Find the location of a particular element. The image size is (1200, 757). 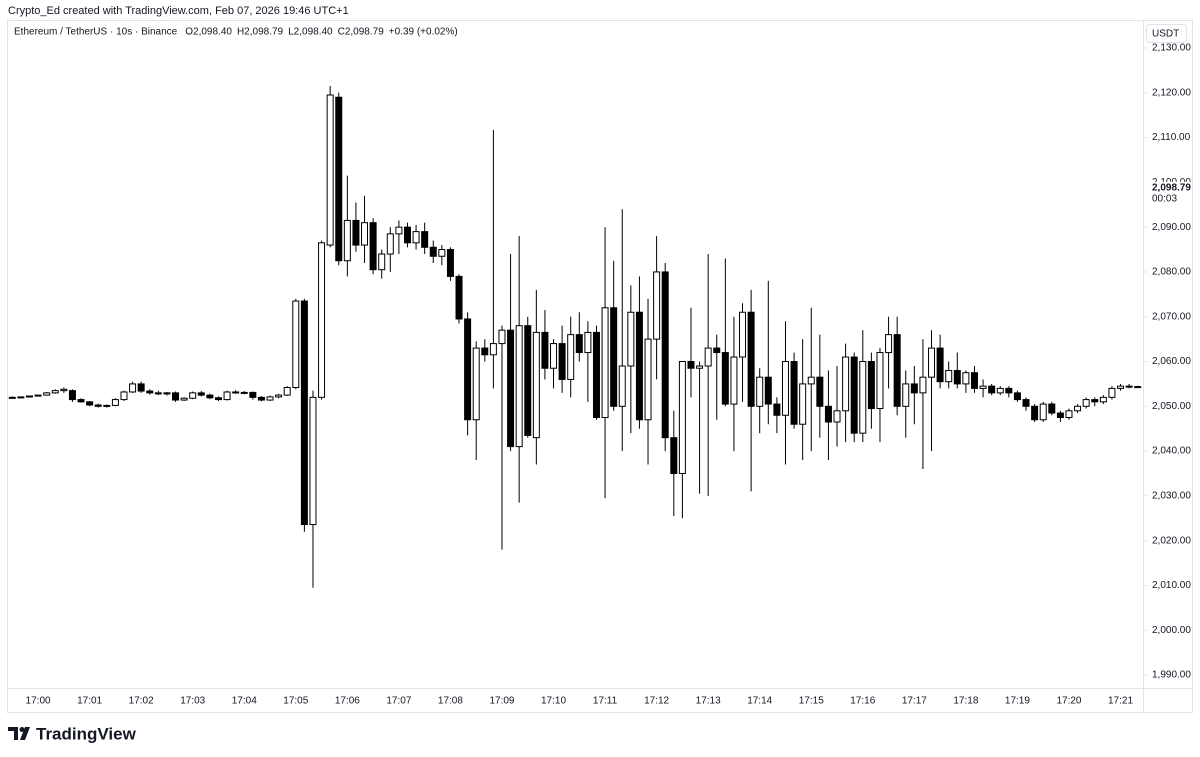

y-tick-label: 2,020.00 is located at coordinates (1171, 540).